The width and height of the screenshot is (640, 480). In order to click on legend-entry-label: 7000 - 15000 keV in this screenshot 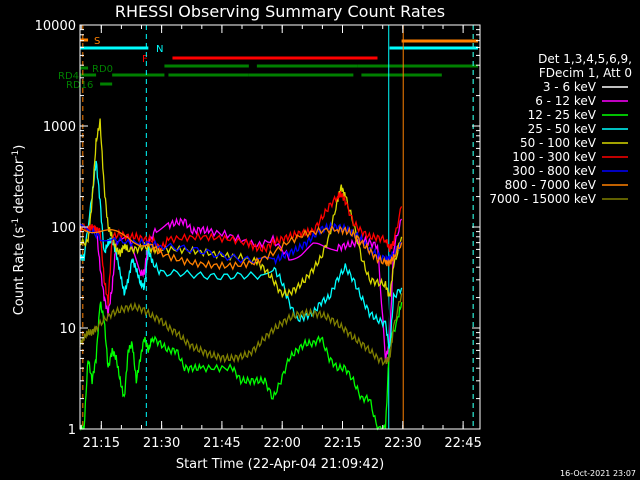, I will do `click(542, 199)`.